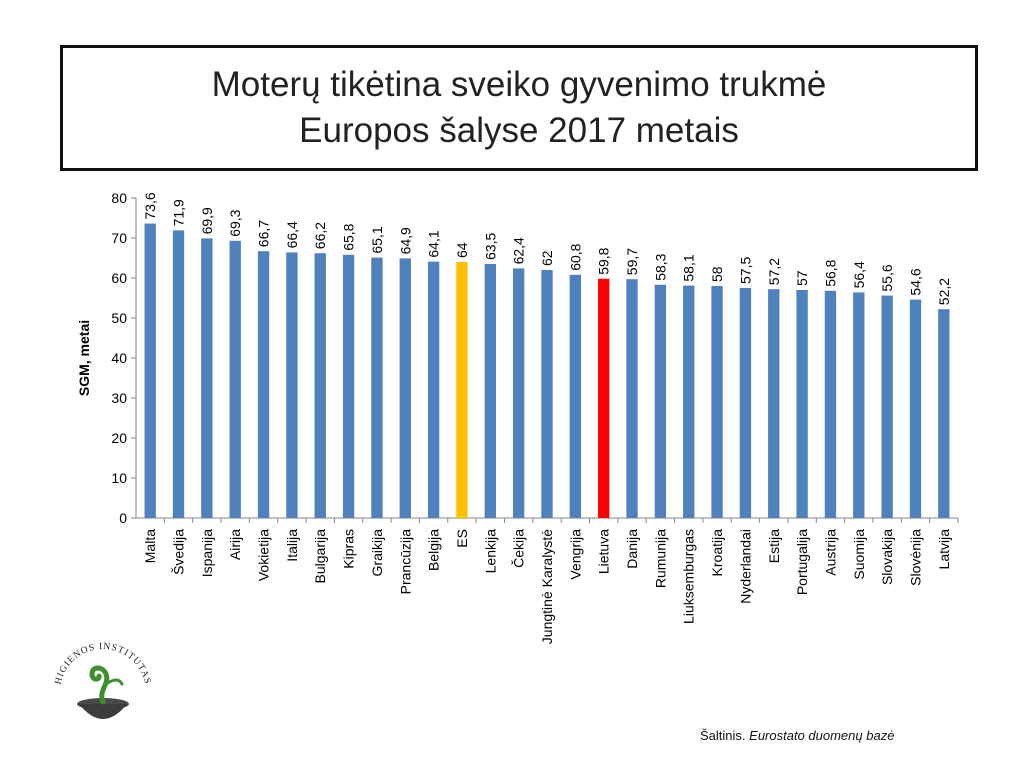 The width and height of the screenshot is (1024, 768). What do you see at coordinates (119, 198) in the screenshot?
I see `y-tick-label: 80` at bounding box center [119, 198].